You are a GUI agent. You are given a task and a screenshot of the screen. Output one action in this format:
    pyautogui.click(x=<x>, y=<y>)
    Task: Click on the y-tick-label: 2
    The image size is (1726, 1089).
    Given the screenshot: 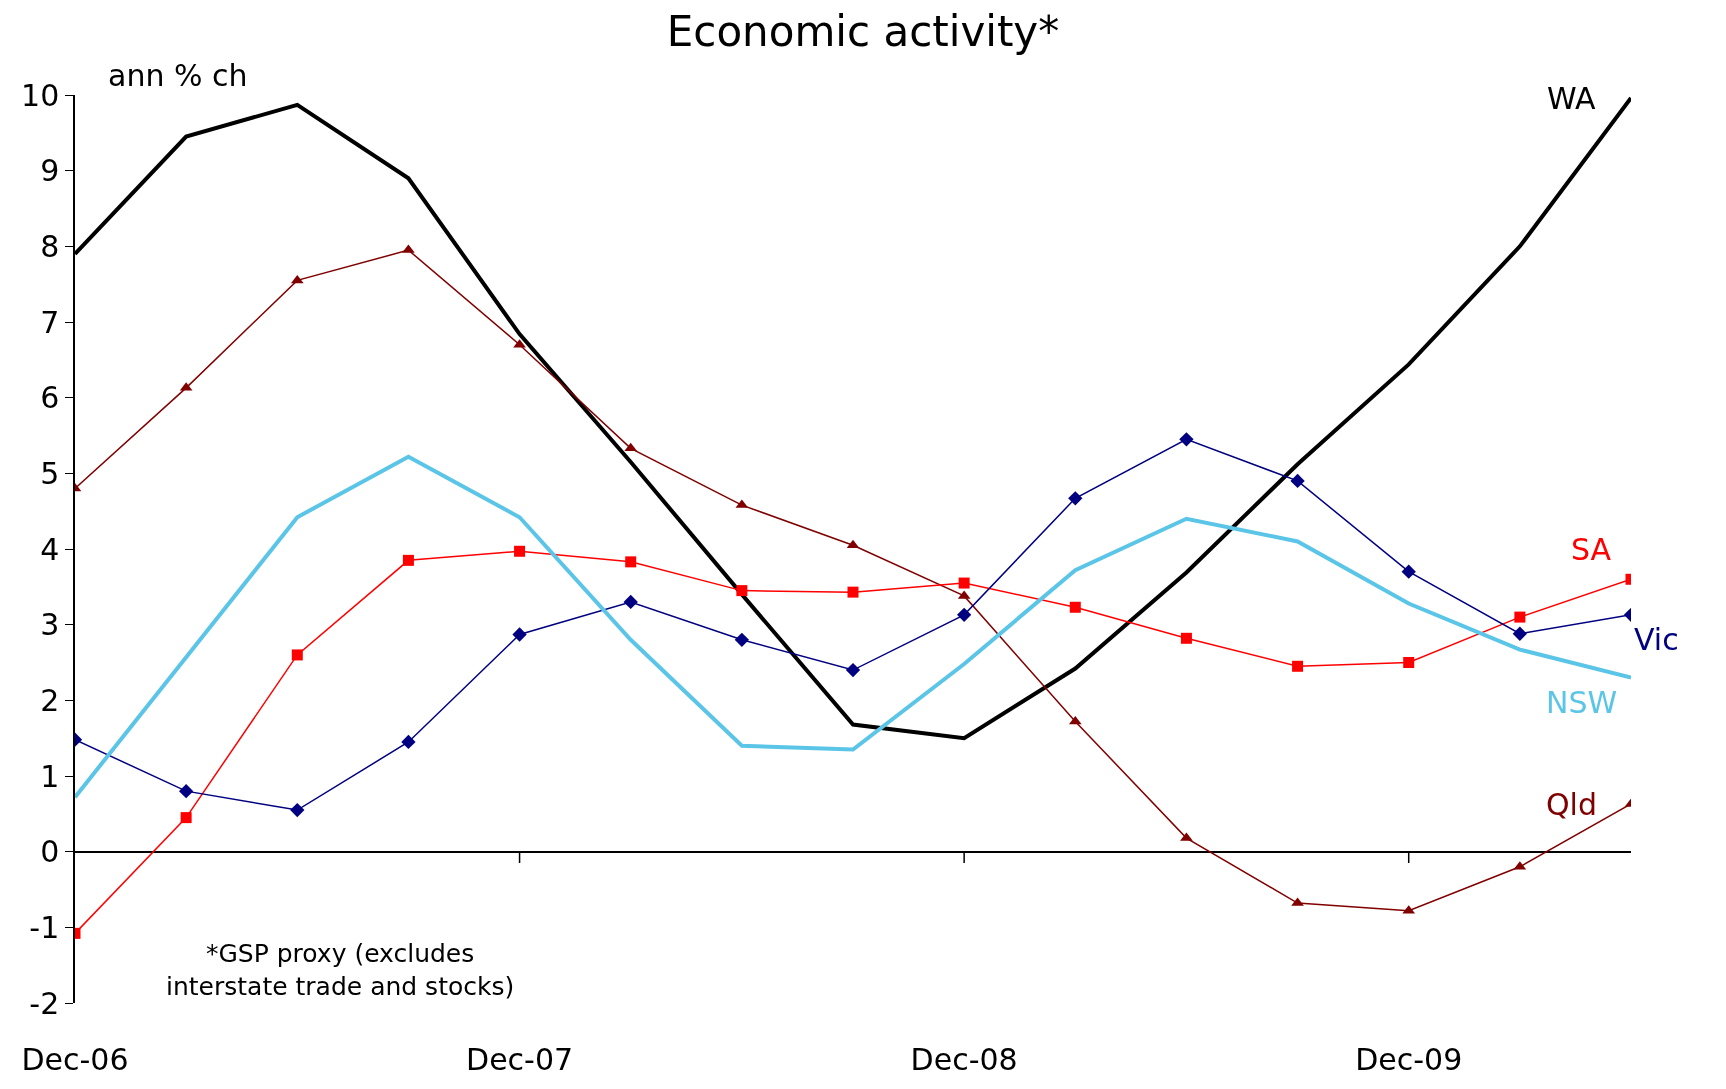 What is the action you would take?
    pyautogui.click(x=50, y=700)
    